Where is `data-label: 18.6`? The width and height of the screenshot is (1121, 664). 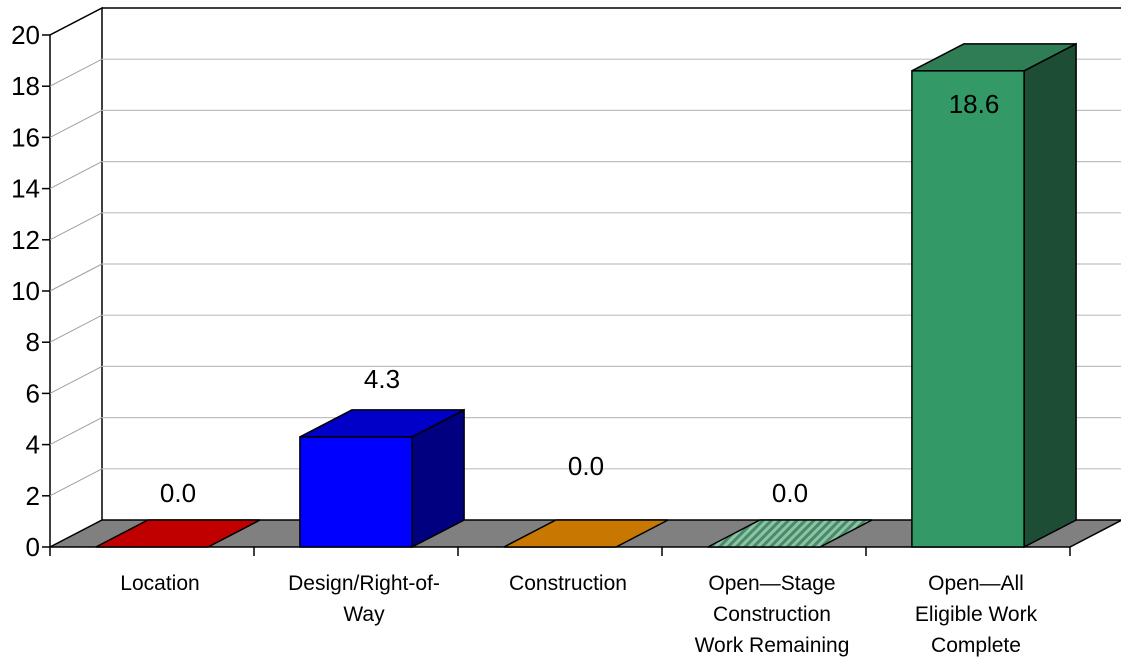
data-label: 18.6 is located at coordinates (974, 104).